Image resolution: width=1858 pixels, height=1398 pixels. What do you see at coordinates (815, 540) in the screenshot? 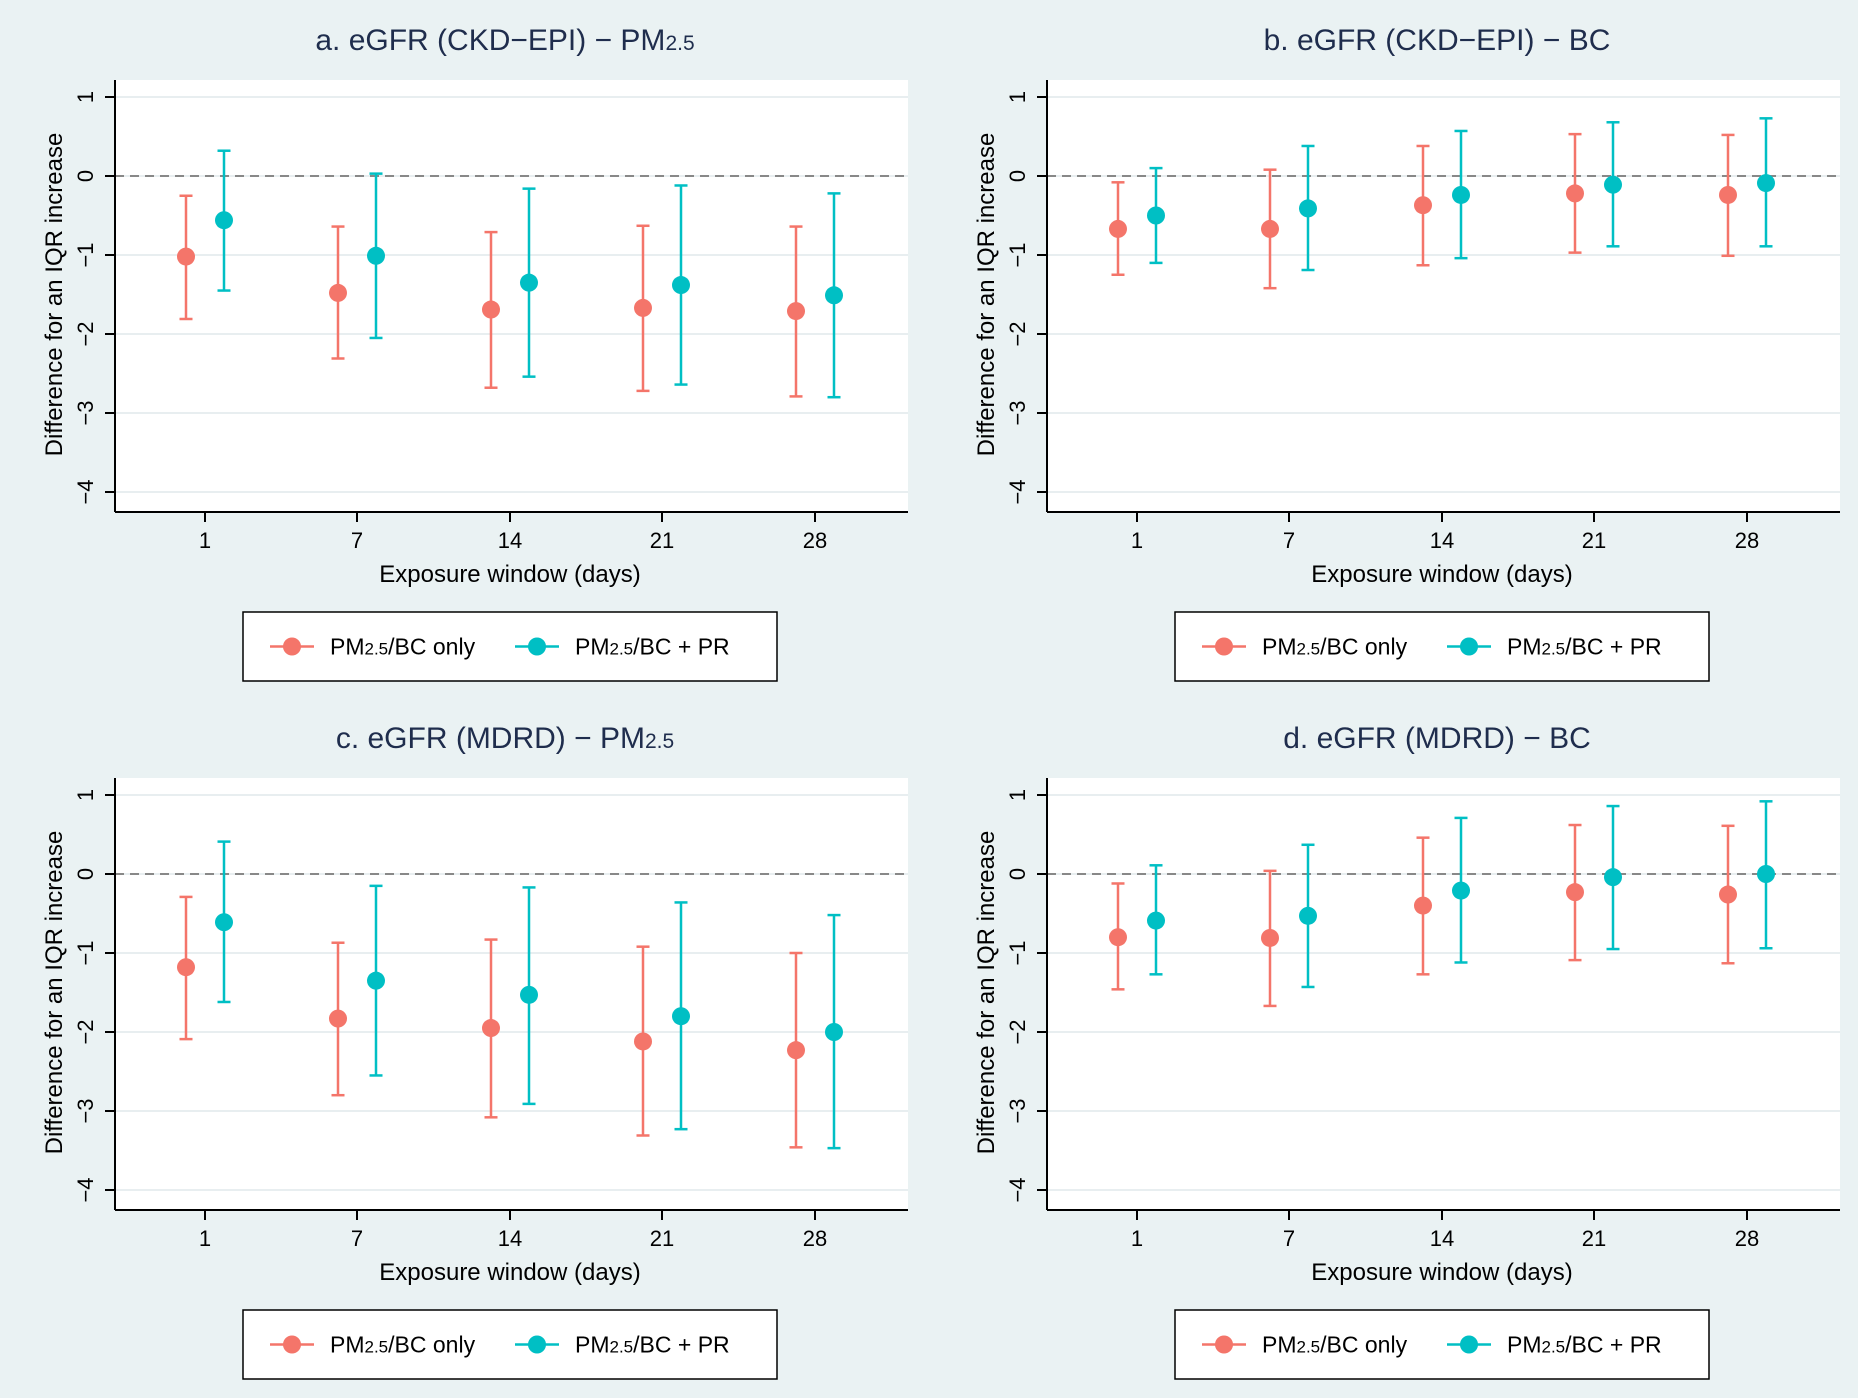
I see `x-tick-label: 28` at bounding box center [815, 540].